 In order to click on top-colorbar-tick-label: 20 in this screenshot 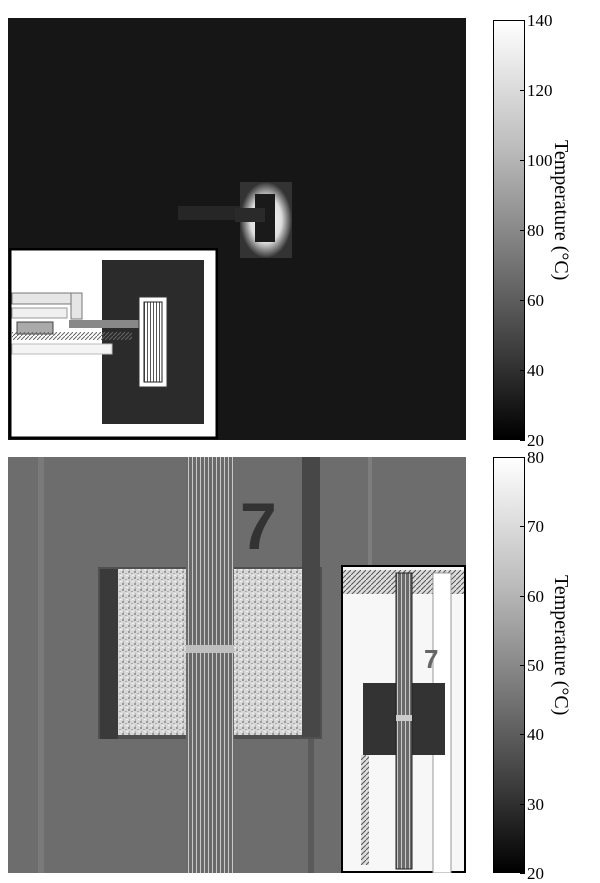, I will do `click(535, 440)`.